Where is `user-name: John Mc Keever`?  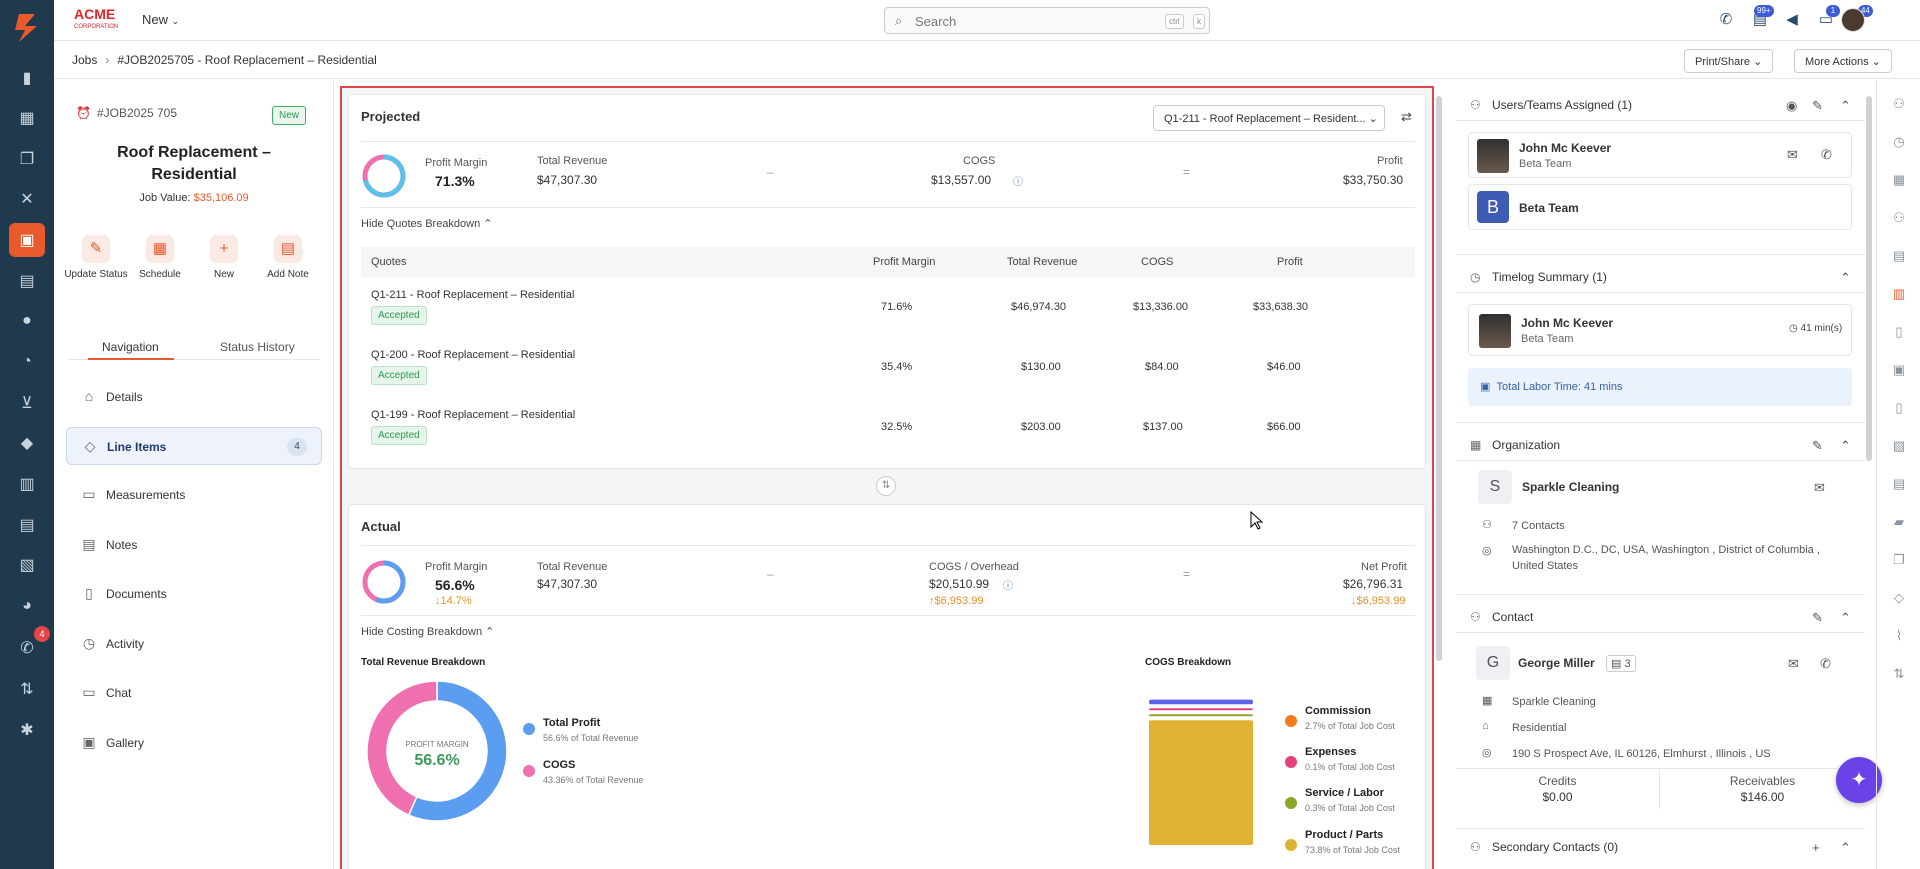
user-name: John Mc Keever is located at coordinates (1565, 148).